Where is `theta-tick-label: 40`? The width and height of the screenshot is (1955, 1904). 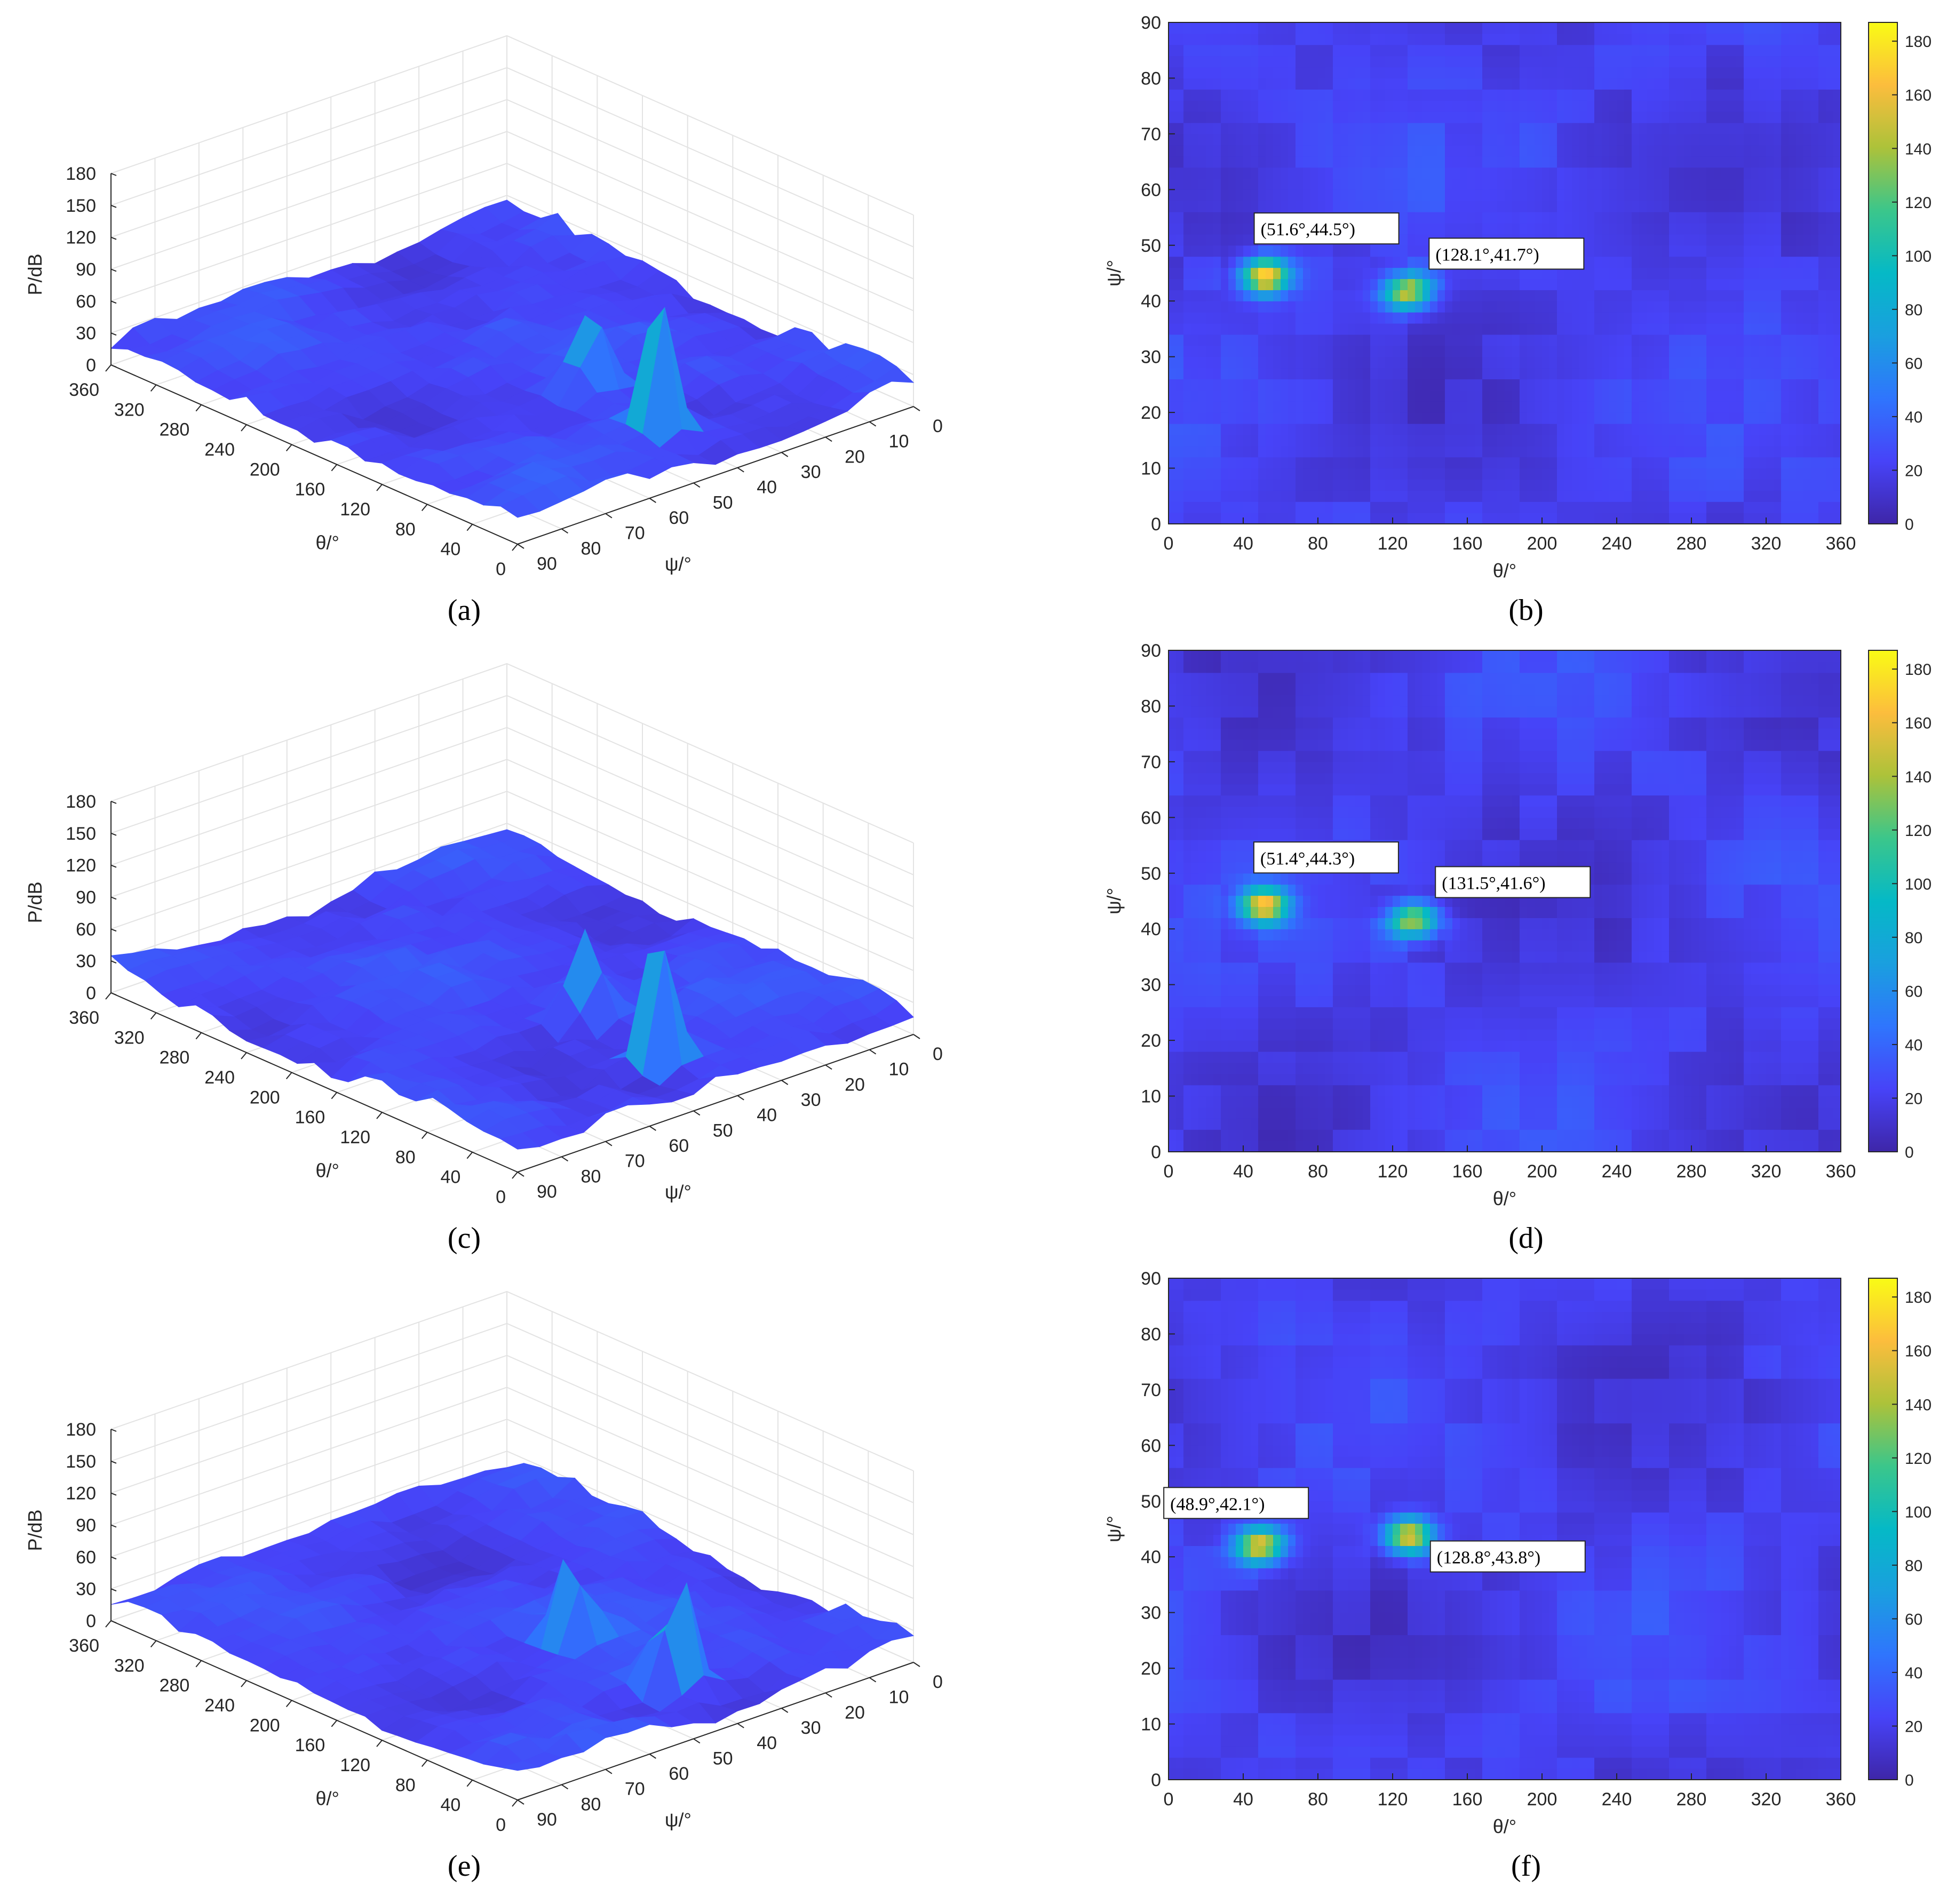 theta-tick-label: 40 is located at coordinates (451, 549).